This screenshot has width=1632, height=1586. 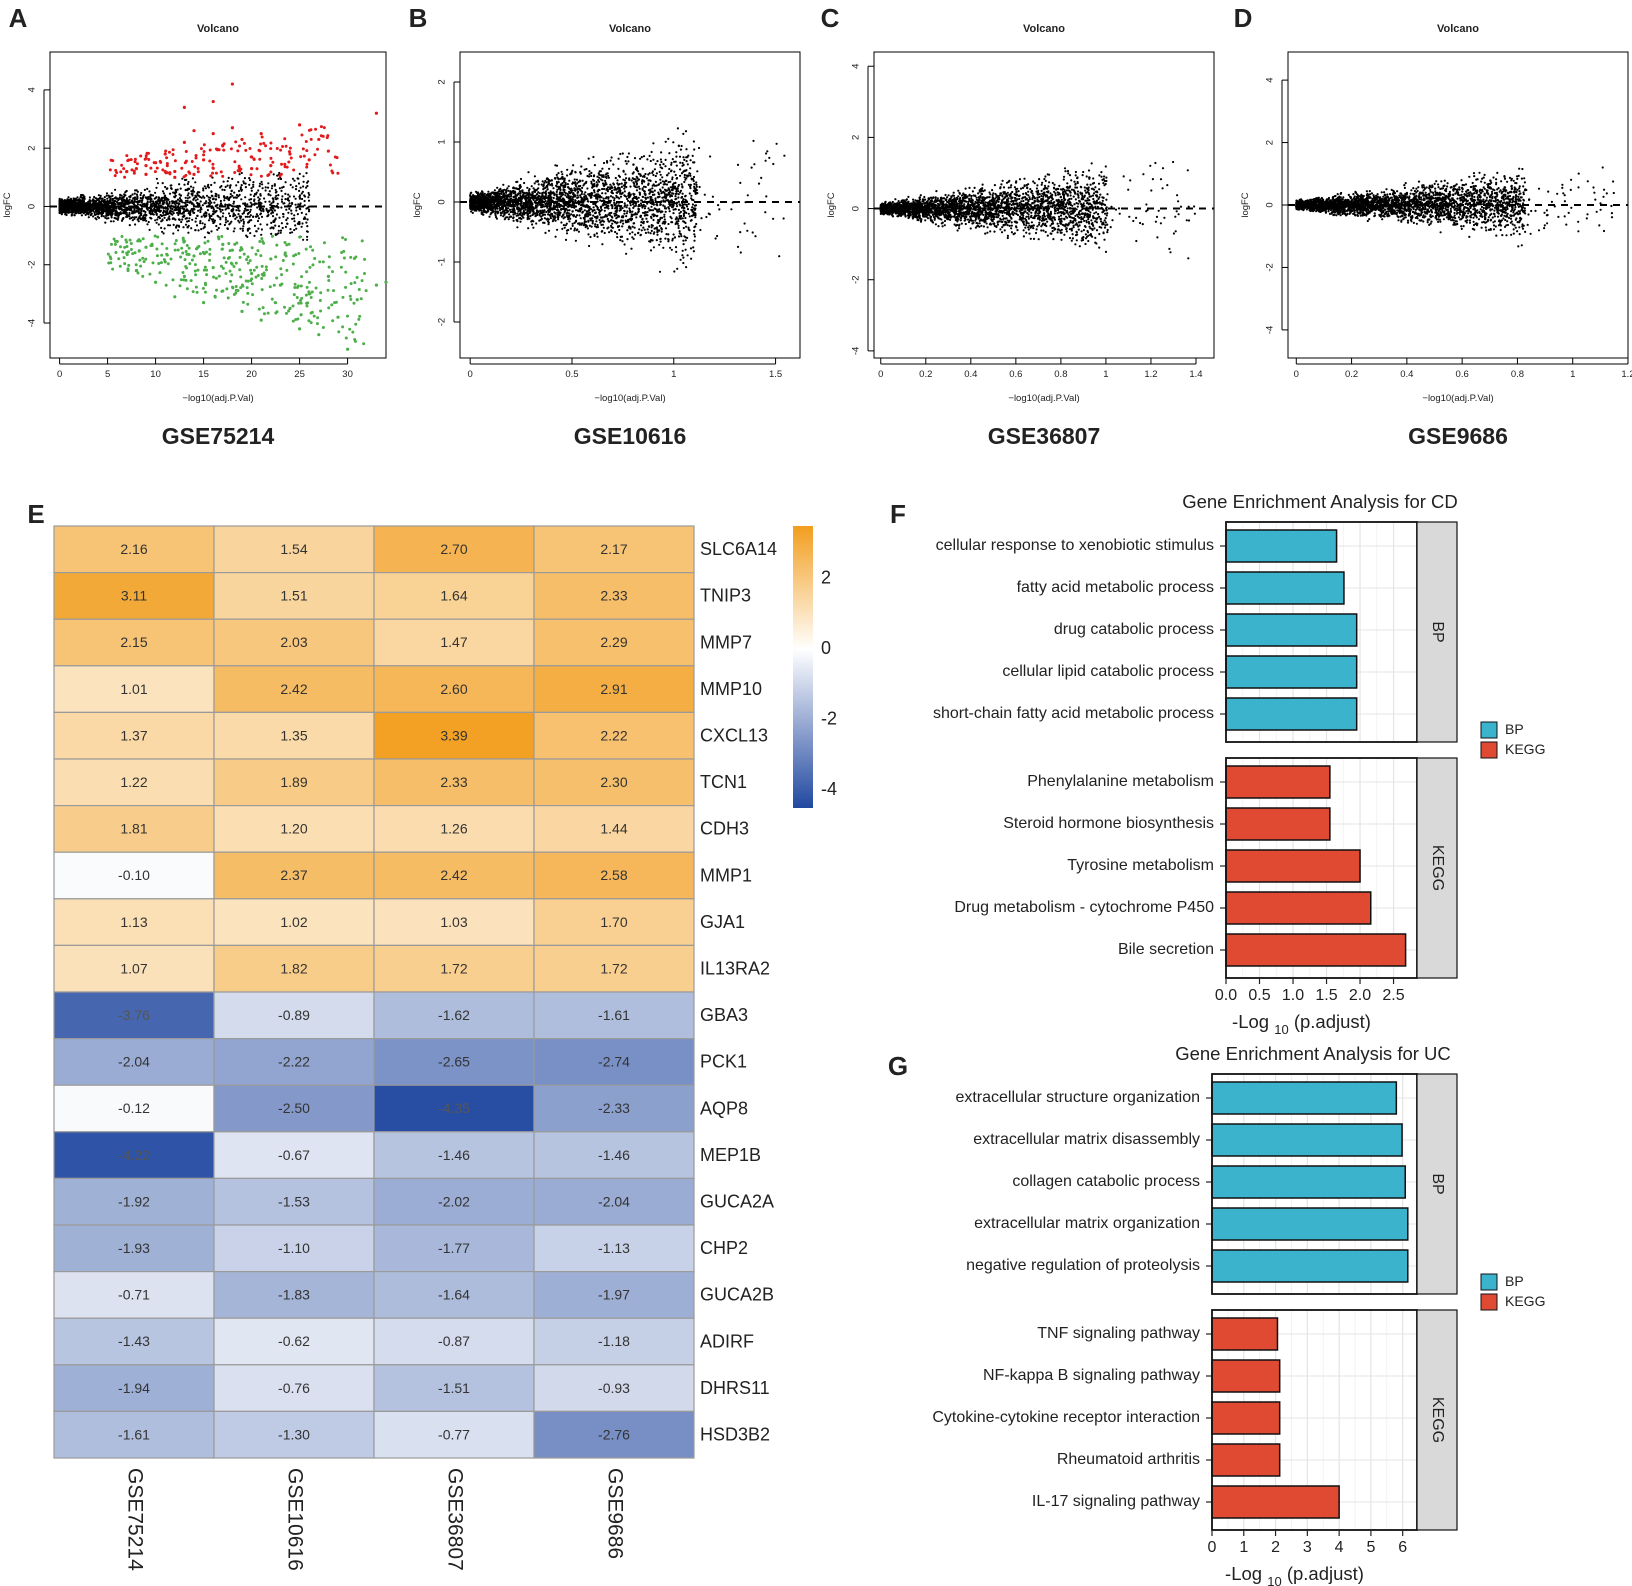 What do you see at coordinates (442, 141) in the screenshot?
I see `y-tick-label: 1` at bounding box center [442, 141].